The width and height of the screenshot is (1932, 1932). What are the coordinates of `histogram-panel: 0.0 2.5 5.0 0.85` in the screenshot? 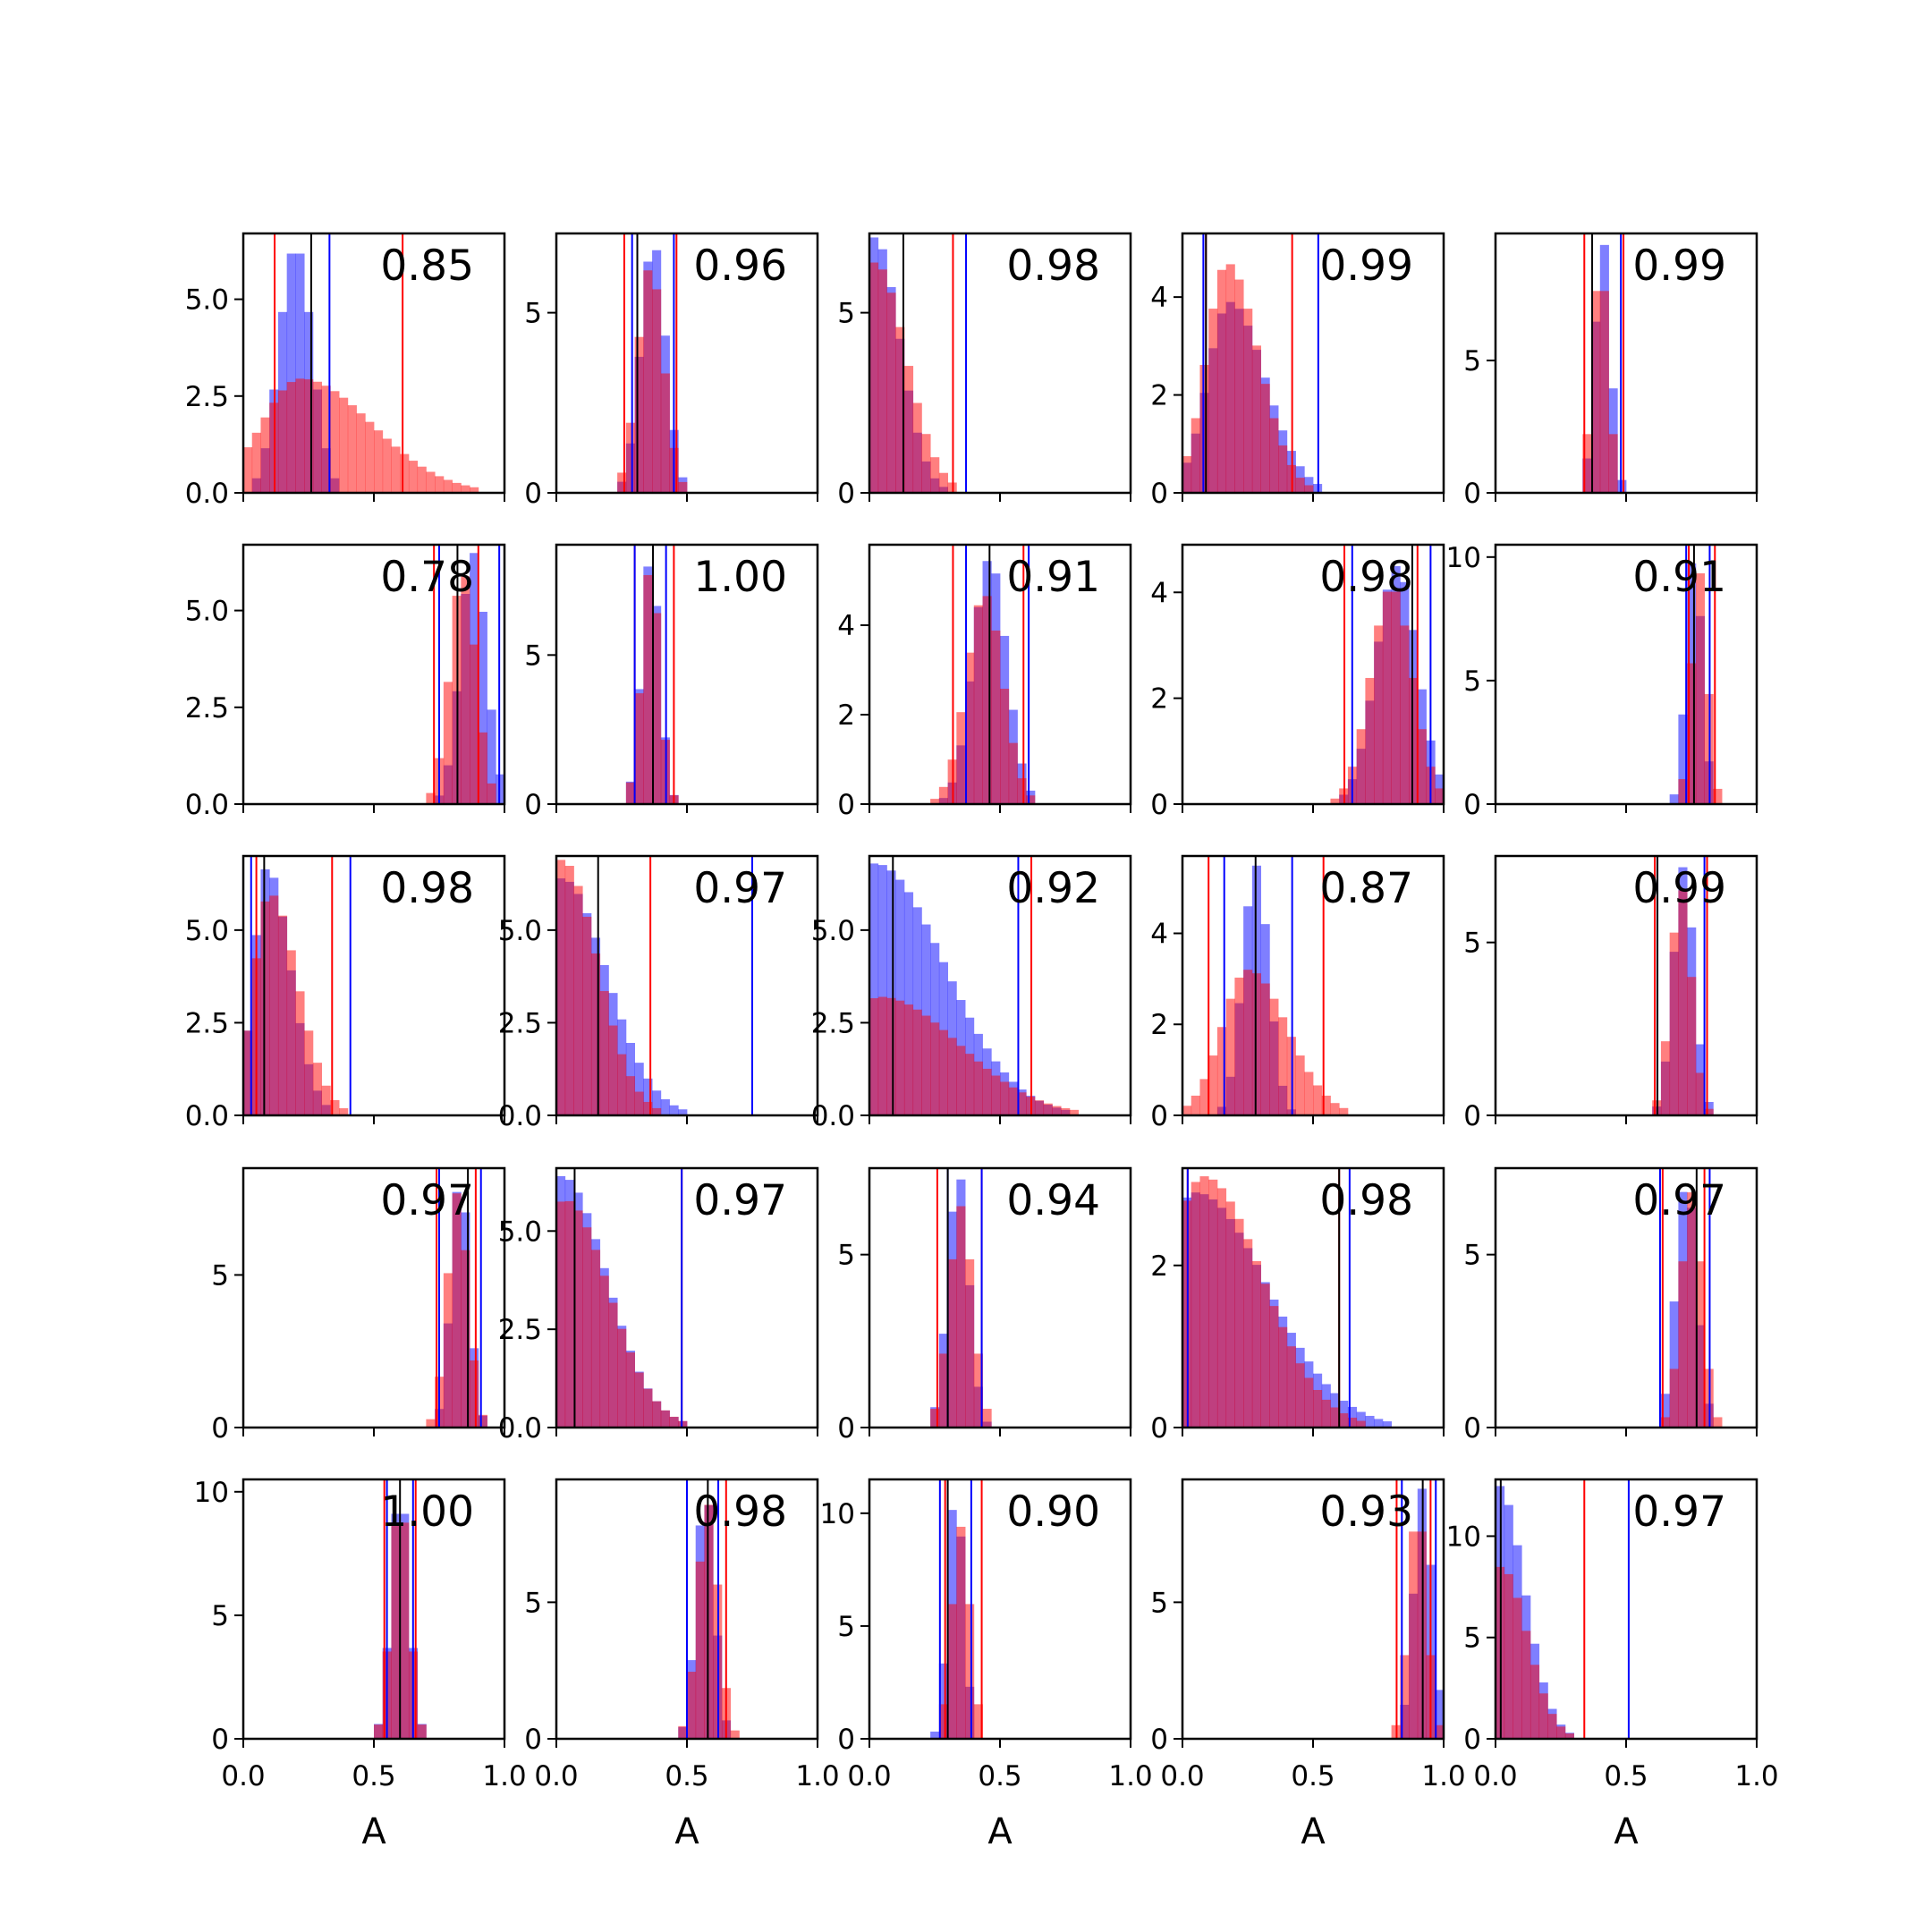 It's located at (345, 371).